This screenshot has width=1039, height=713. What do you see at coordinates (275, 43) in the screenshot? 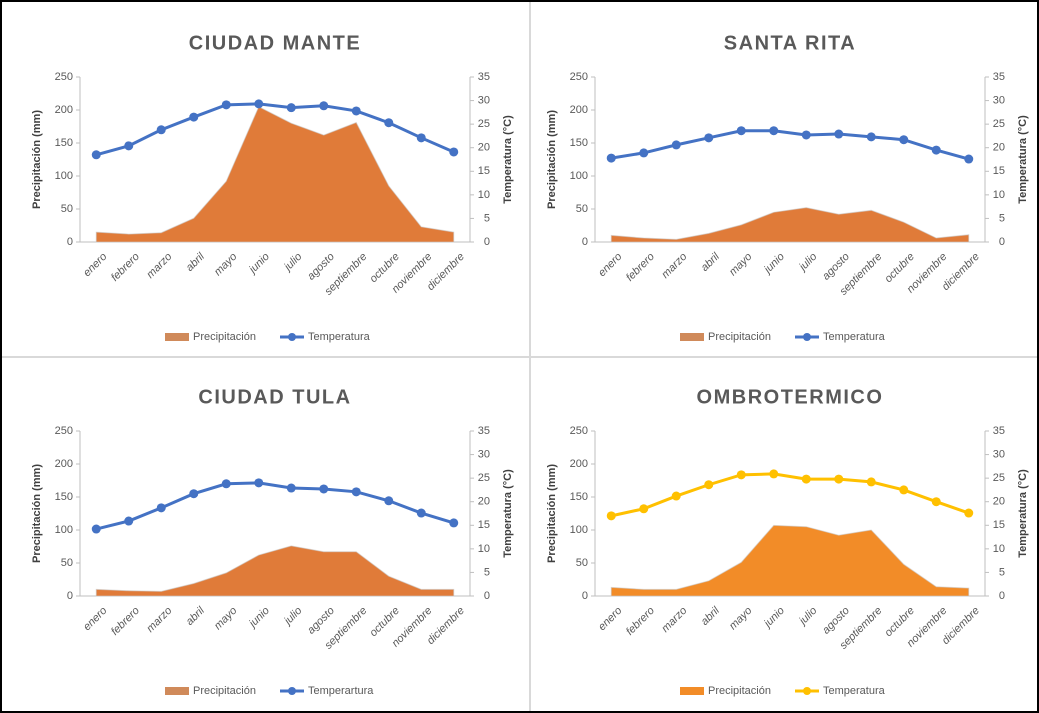
I see `chart-title: CIUDAD MANTE` at bounding box center [275, 43].